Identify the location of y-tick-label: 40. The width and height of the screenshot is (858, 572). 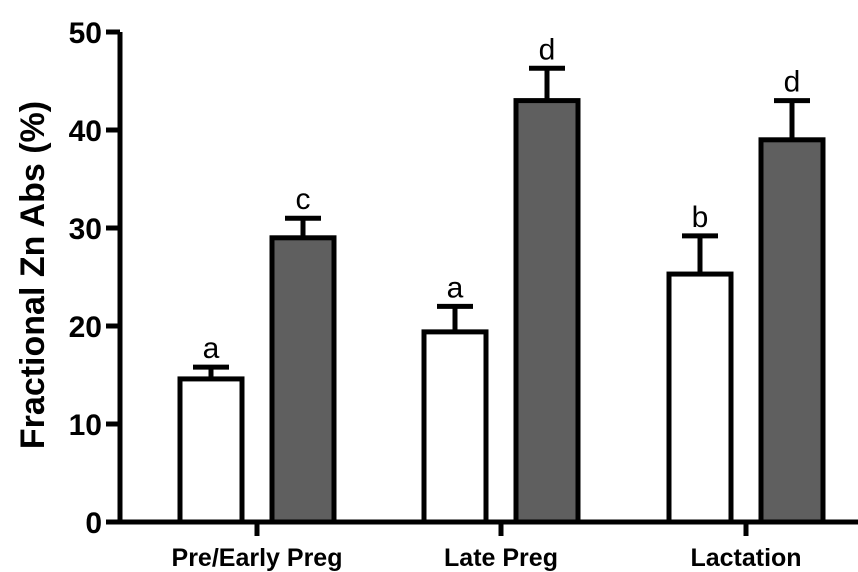
(85, 131).